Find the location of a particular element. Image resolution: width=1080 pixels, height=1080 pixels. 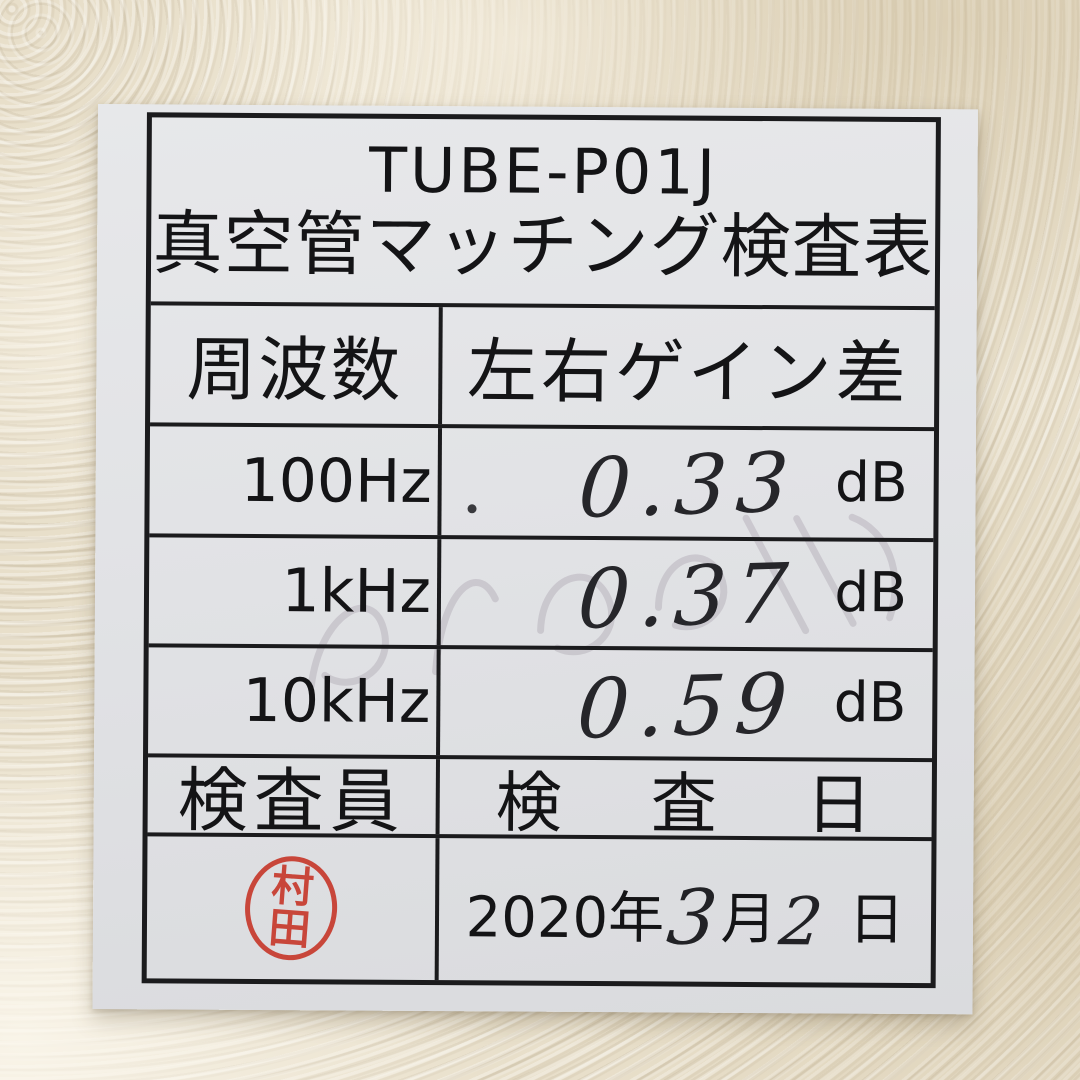

unit-db-1khz: dB is located at coordinates (871, 592).